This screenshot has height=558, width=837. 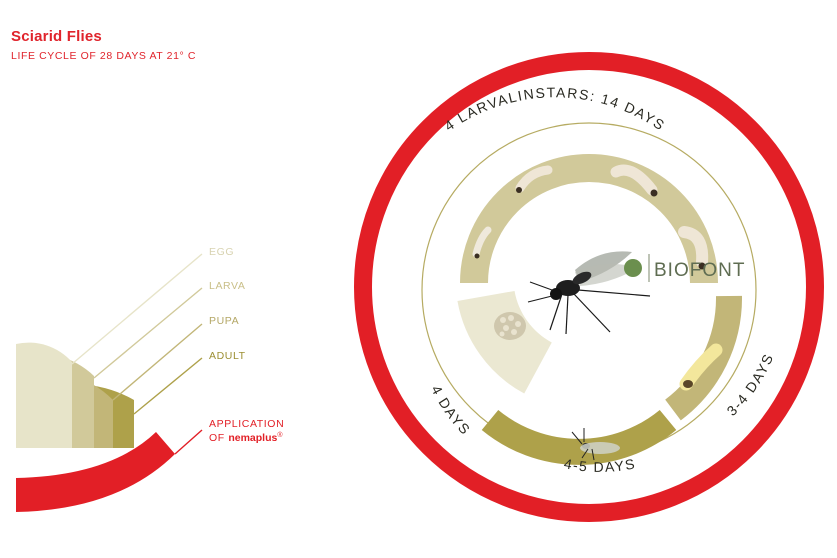 What do you see at coordinates (749, 384) in the screenshot?
I see `ring-label-pupa: 3-4 DAYS` at bounding box center [749, 384].